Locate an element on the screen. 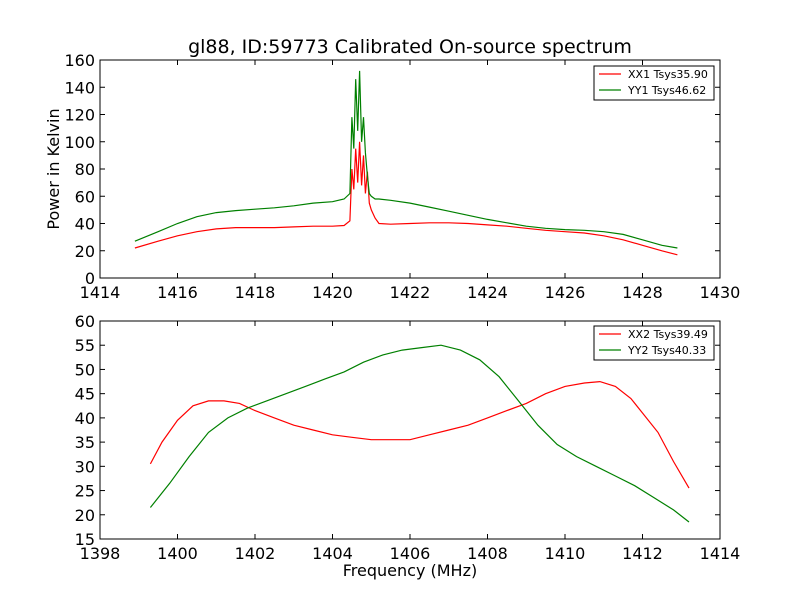 The image size is (800, 604). top-x-tick-label: 1416 is located at coordinates (177, 292).